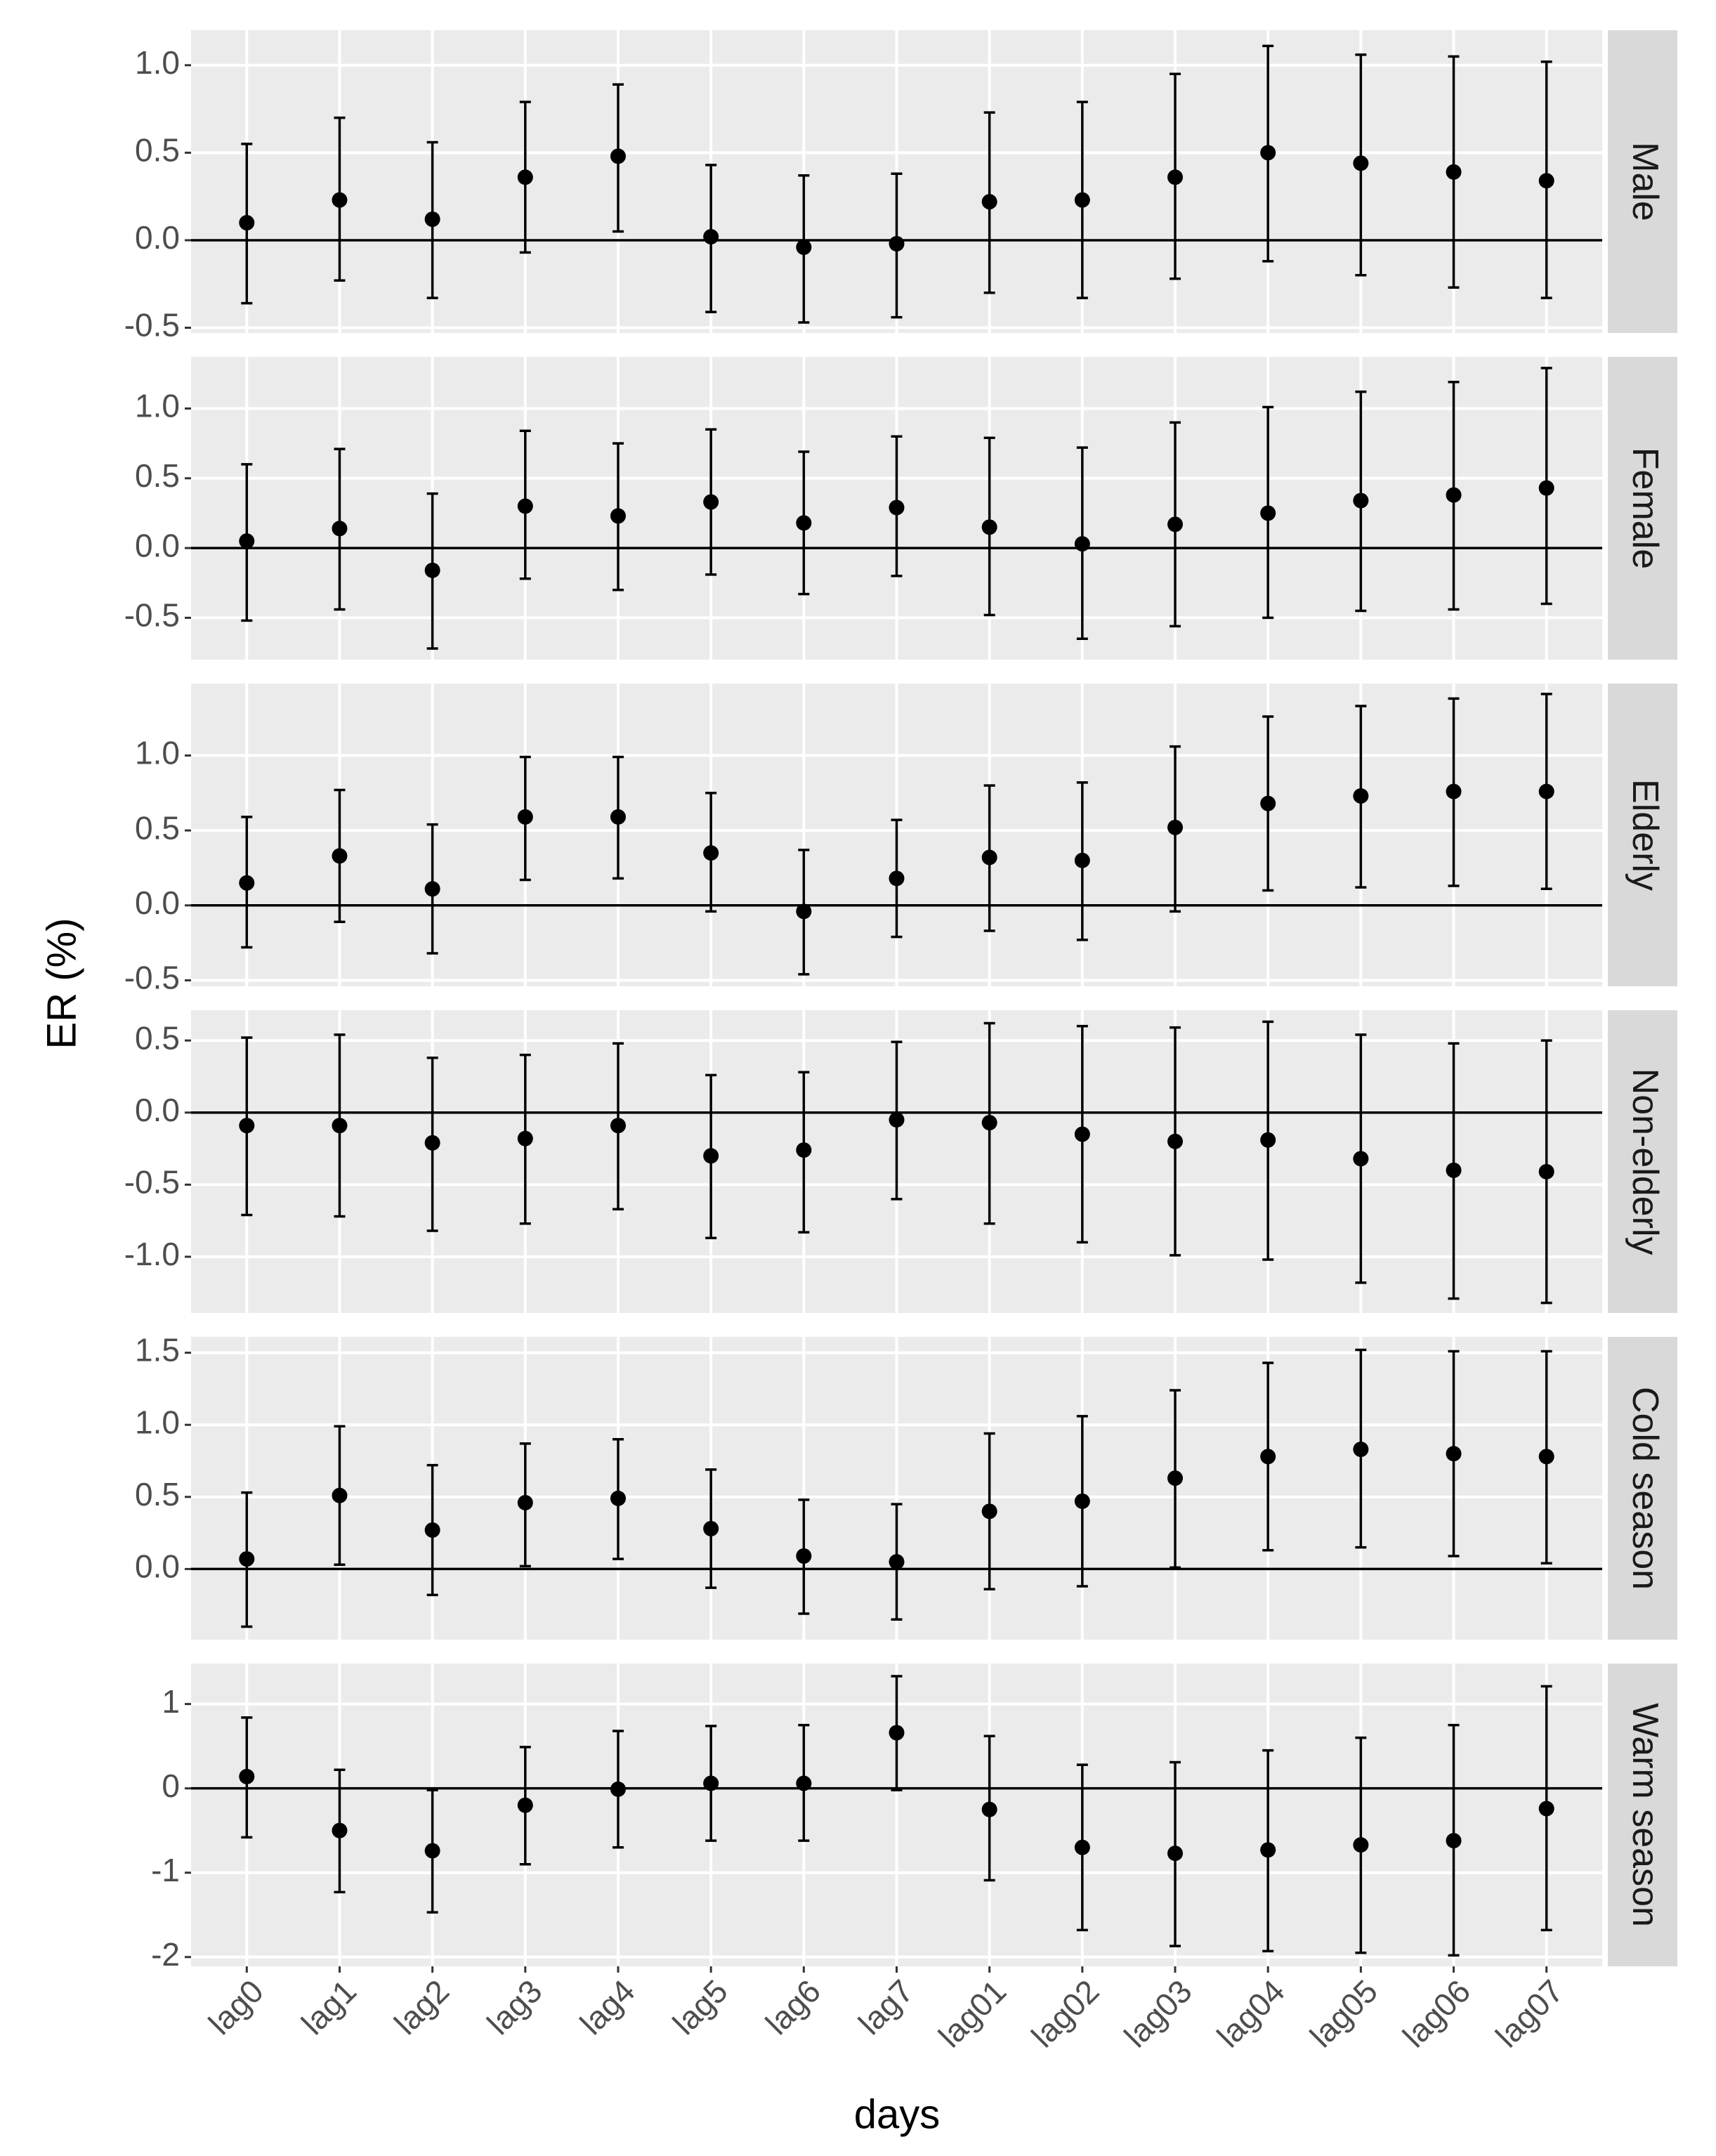 This screenshot has width=1716, height=2156. I want to click on panel: 1.5 1.0 0.5 0.0 Cold season, so click(906, 1486).